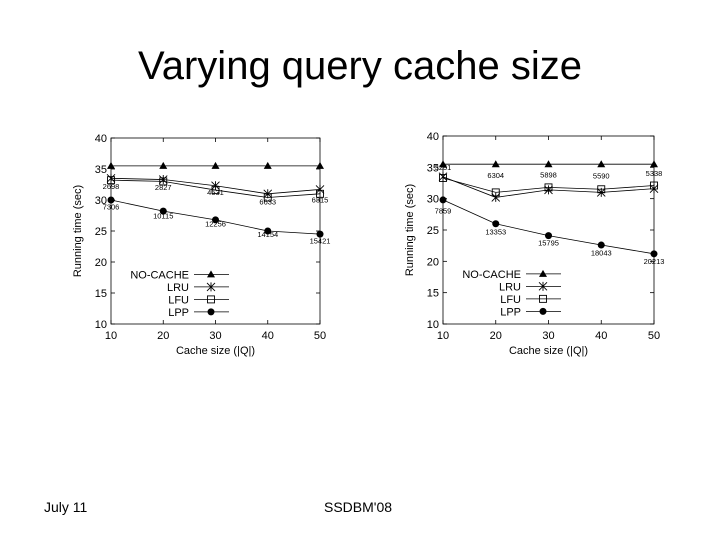 This screenshot has height=540, width=720. I want to click on data-label: 12256, so click(215, 224).